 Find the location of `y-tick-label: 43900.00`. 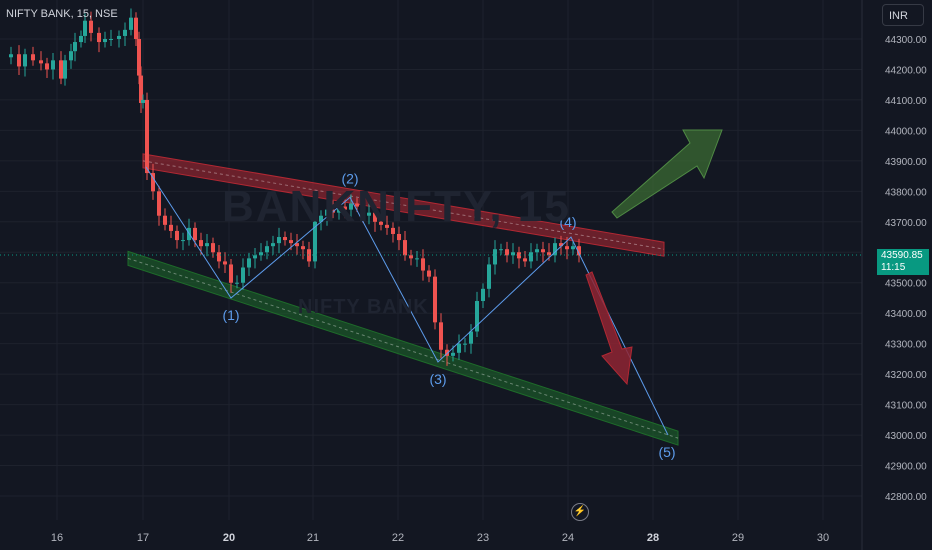

y-tick-label: 43900.00 is located at coordinates (906, 162).